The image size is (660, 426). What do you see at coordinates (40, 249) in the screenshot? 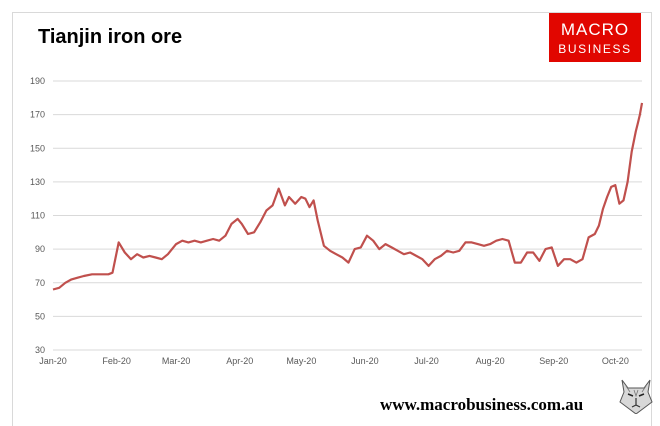
I see `y-tick-label: 90` at bounding box center [40, 249].